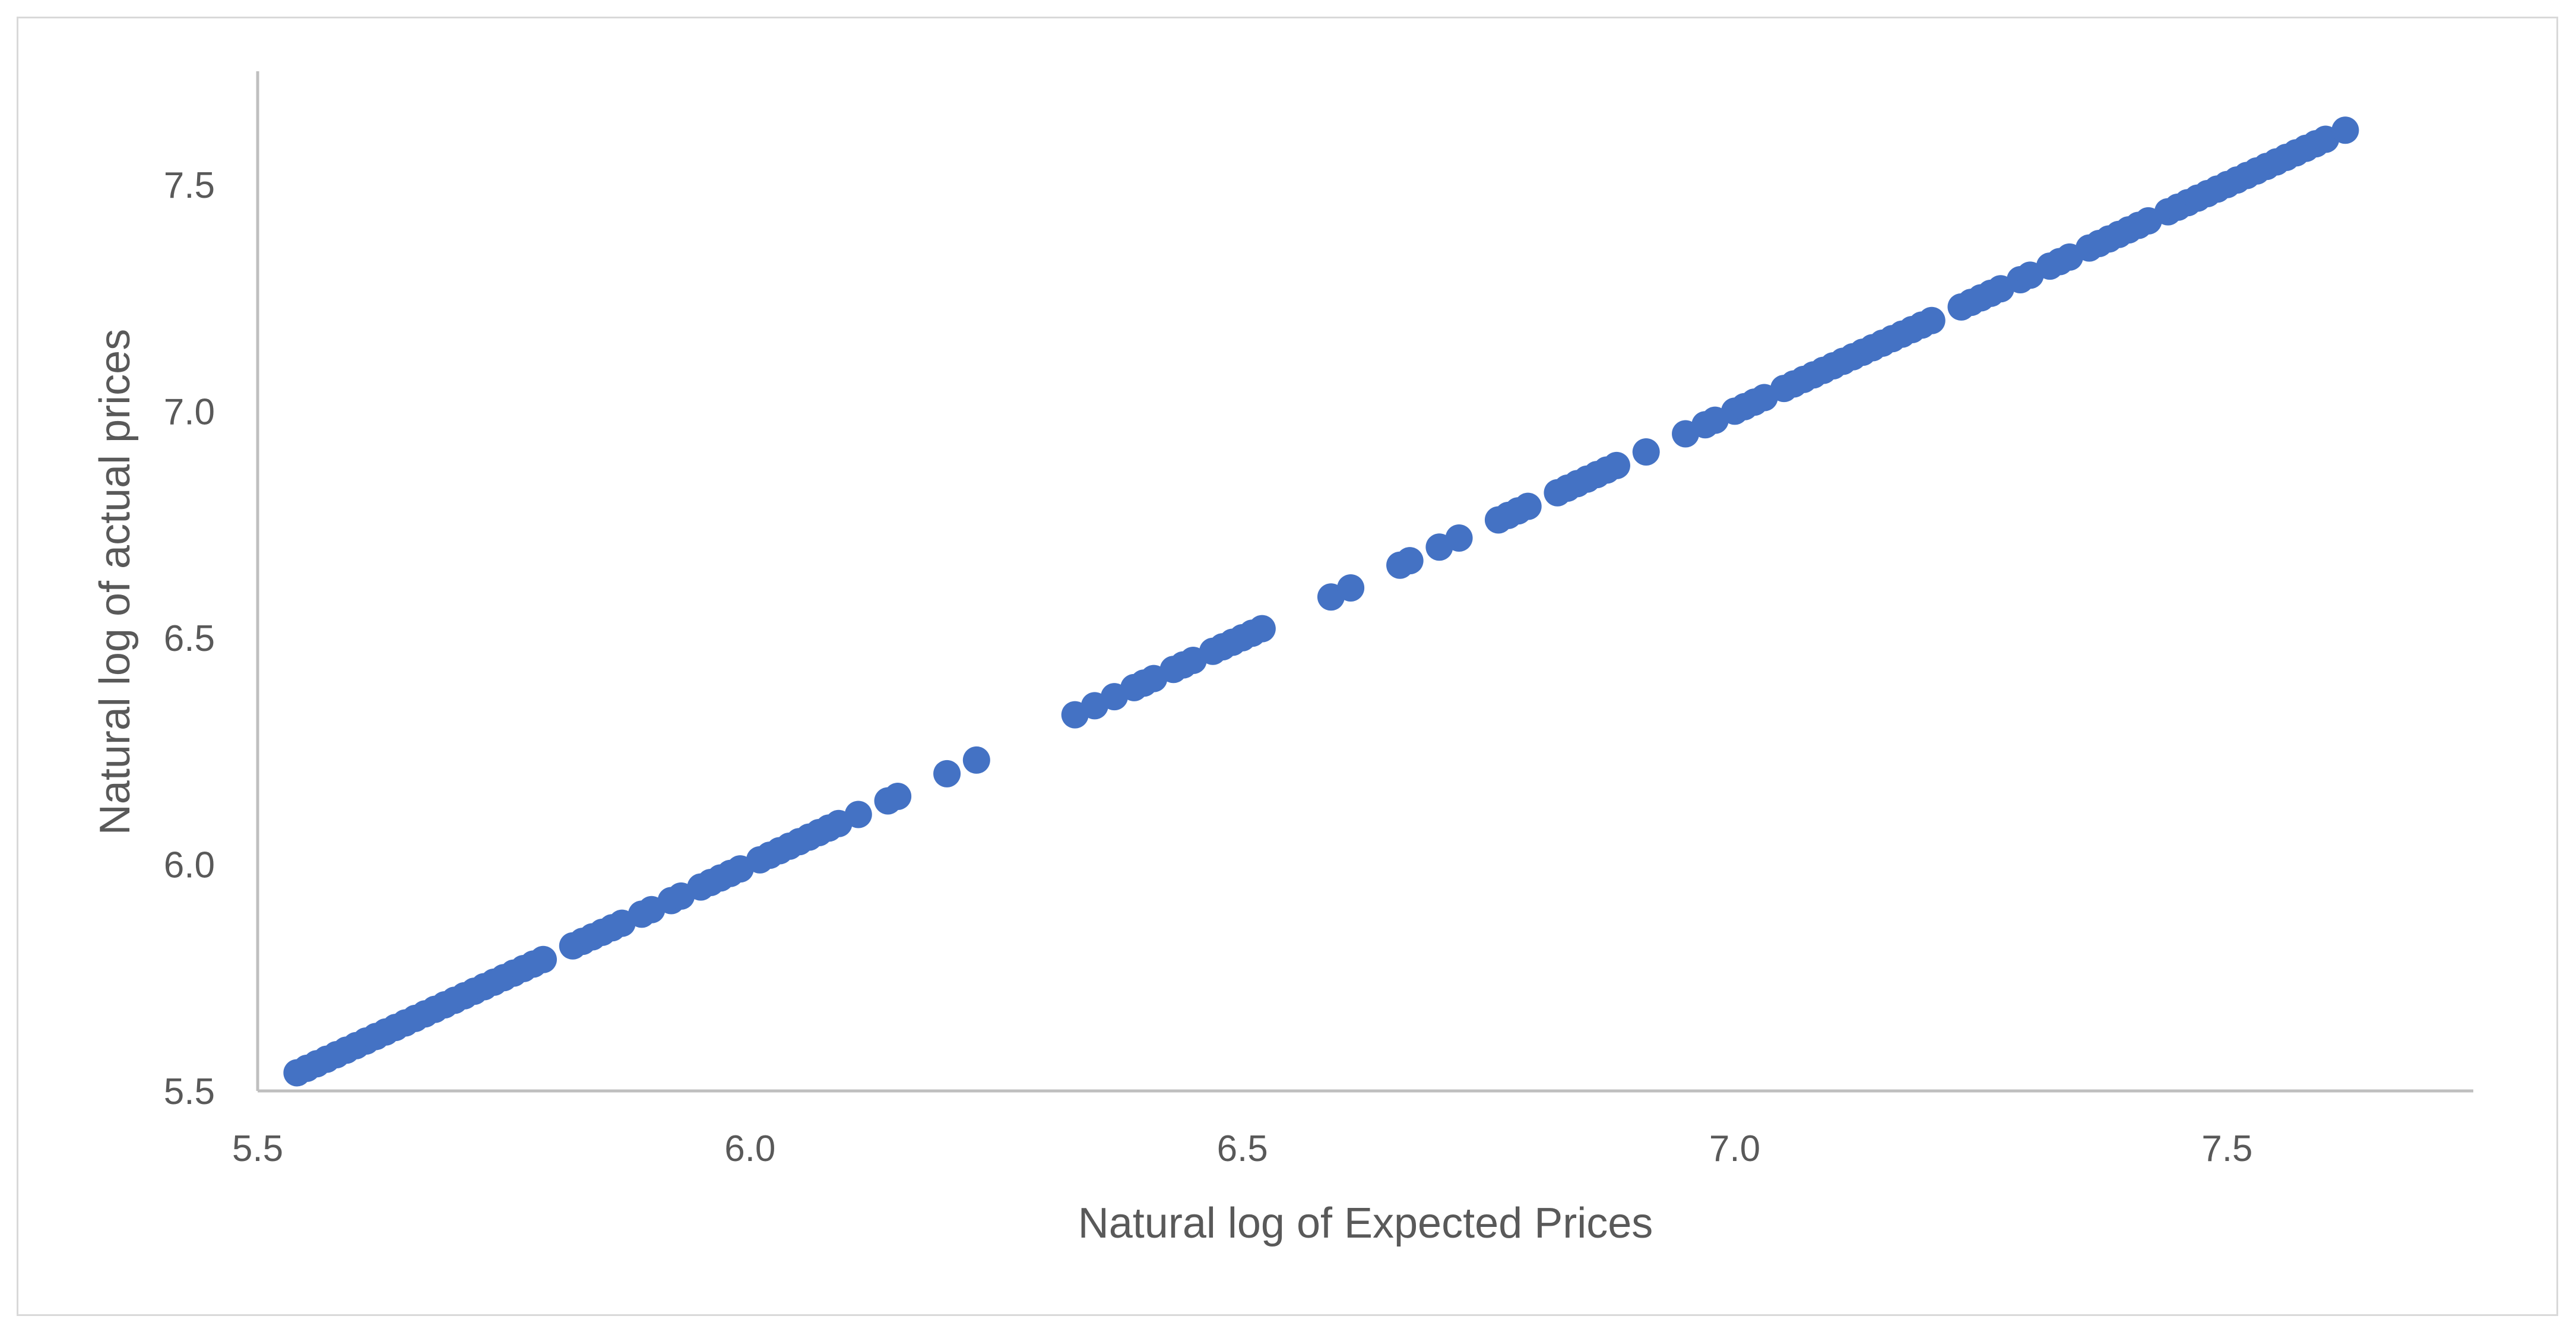 The width and height of the screenshot is (2576, 1335). What do you see at coordinates (190, 411) in the screenshot?
I see `y-tick-label: 7.0` at bounding box center [190, 411].